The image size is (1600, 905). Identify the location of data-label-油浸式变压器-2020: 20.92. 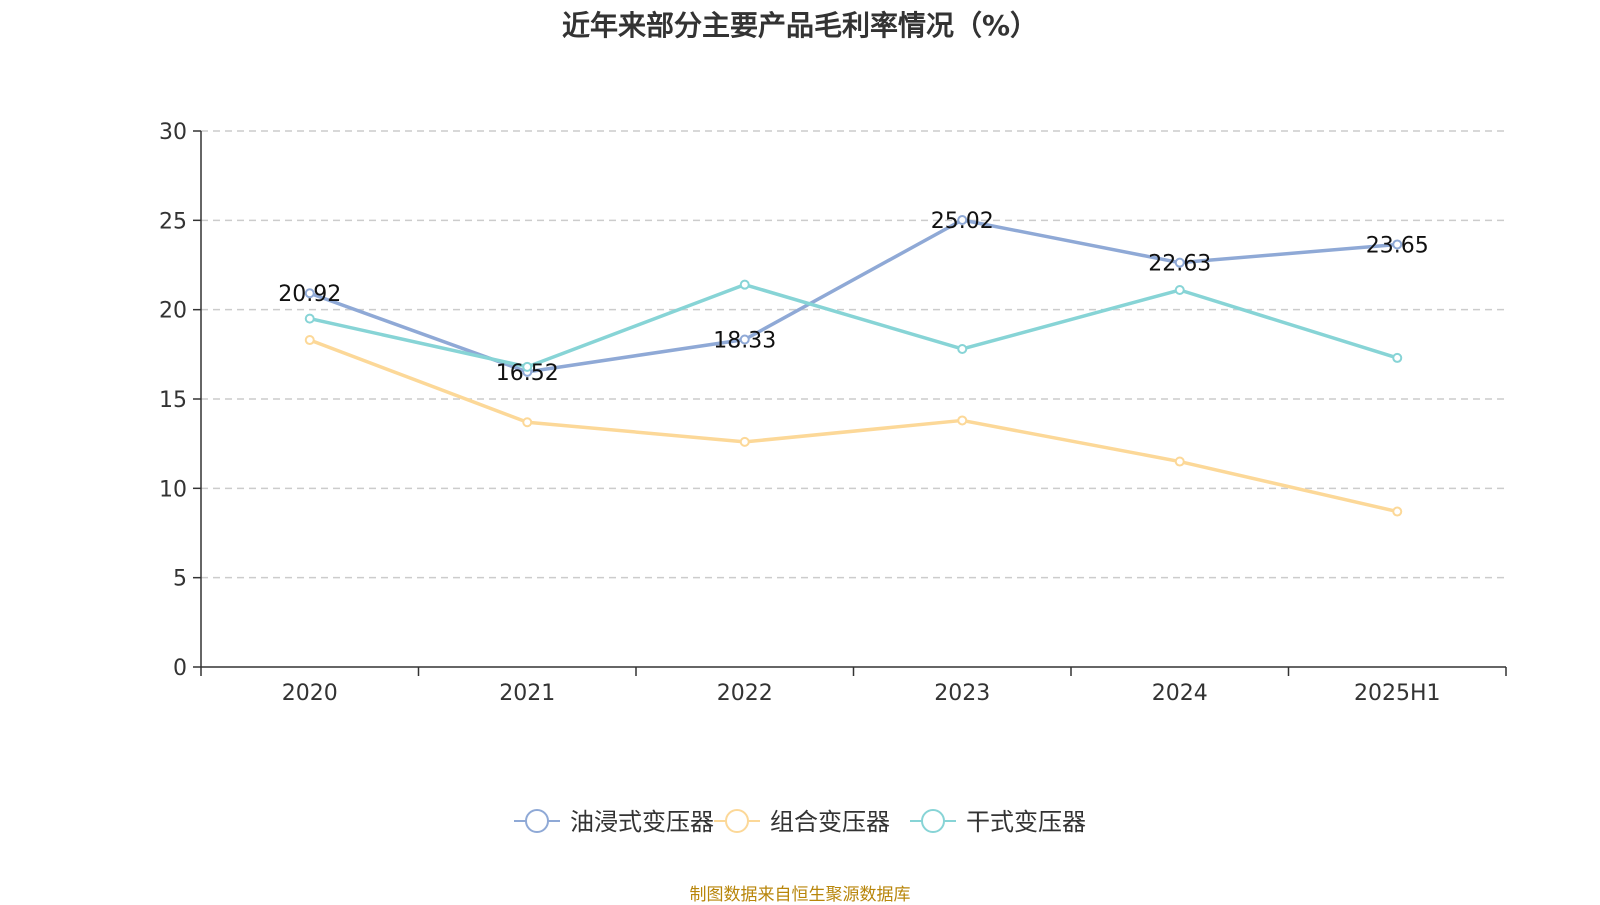
(309, 294).